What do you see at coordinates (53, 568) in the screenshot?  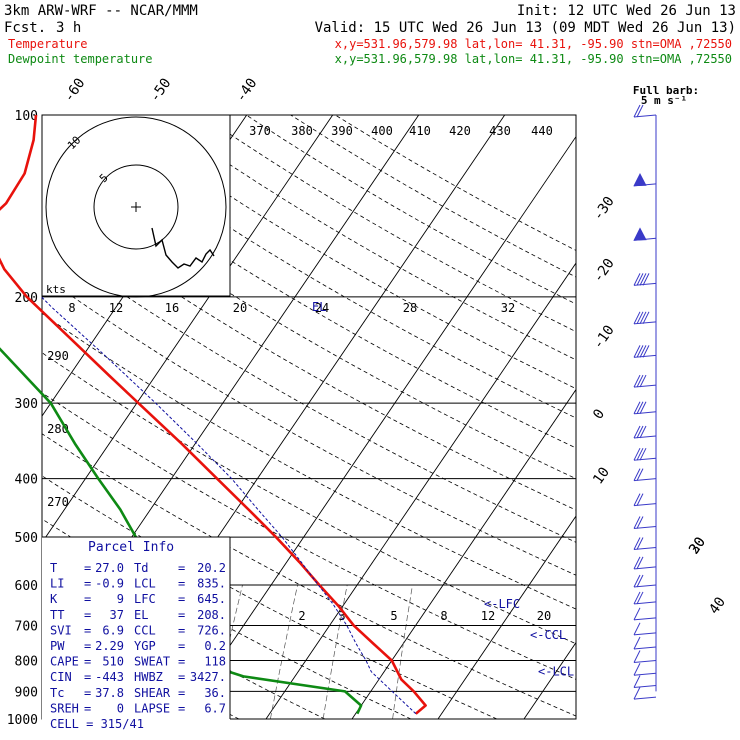 I see `parcel-info-key: T` at bounding box center [53, 568].